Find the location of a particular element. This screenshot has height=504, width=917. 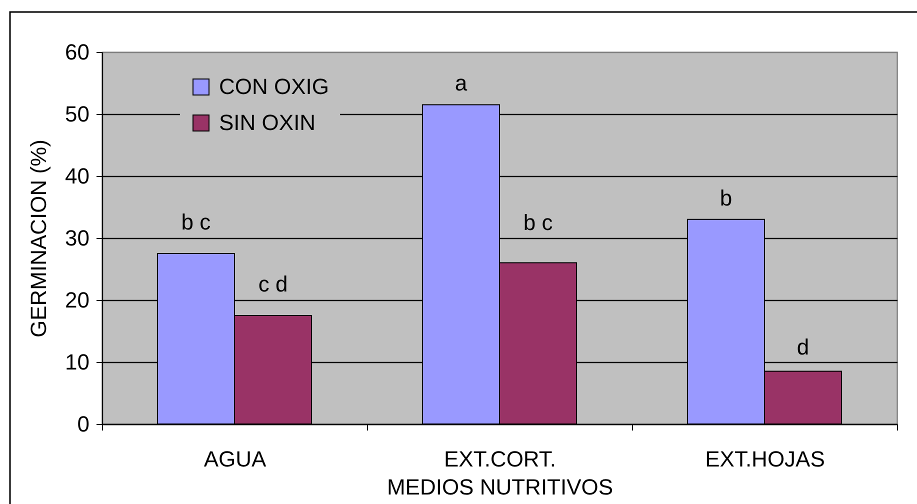

y-tick-label: 20 is located at coordinates (77, 300).